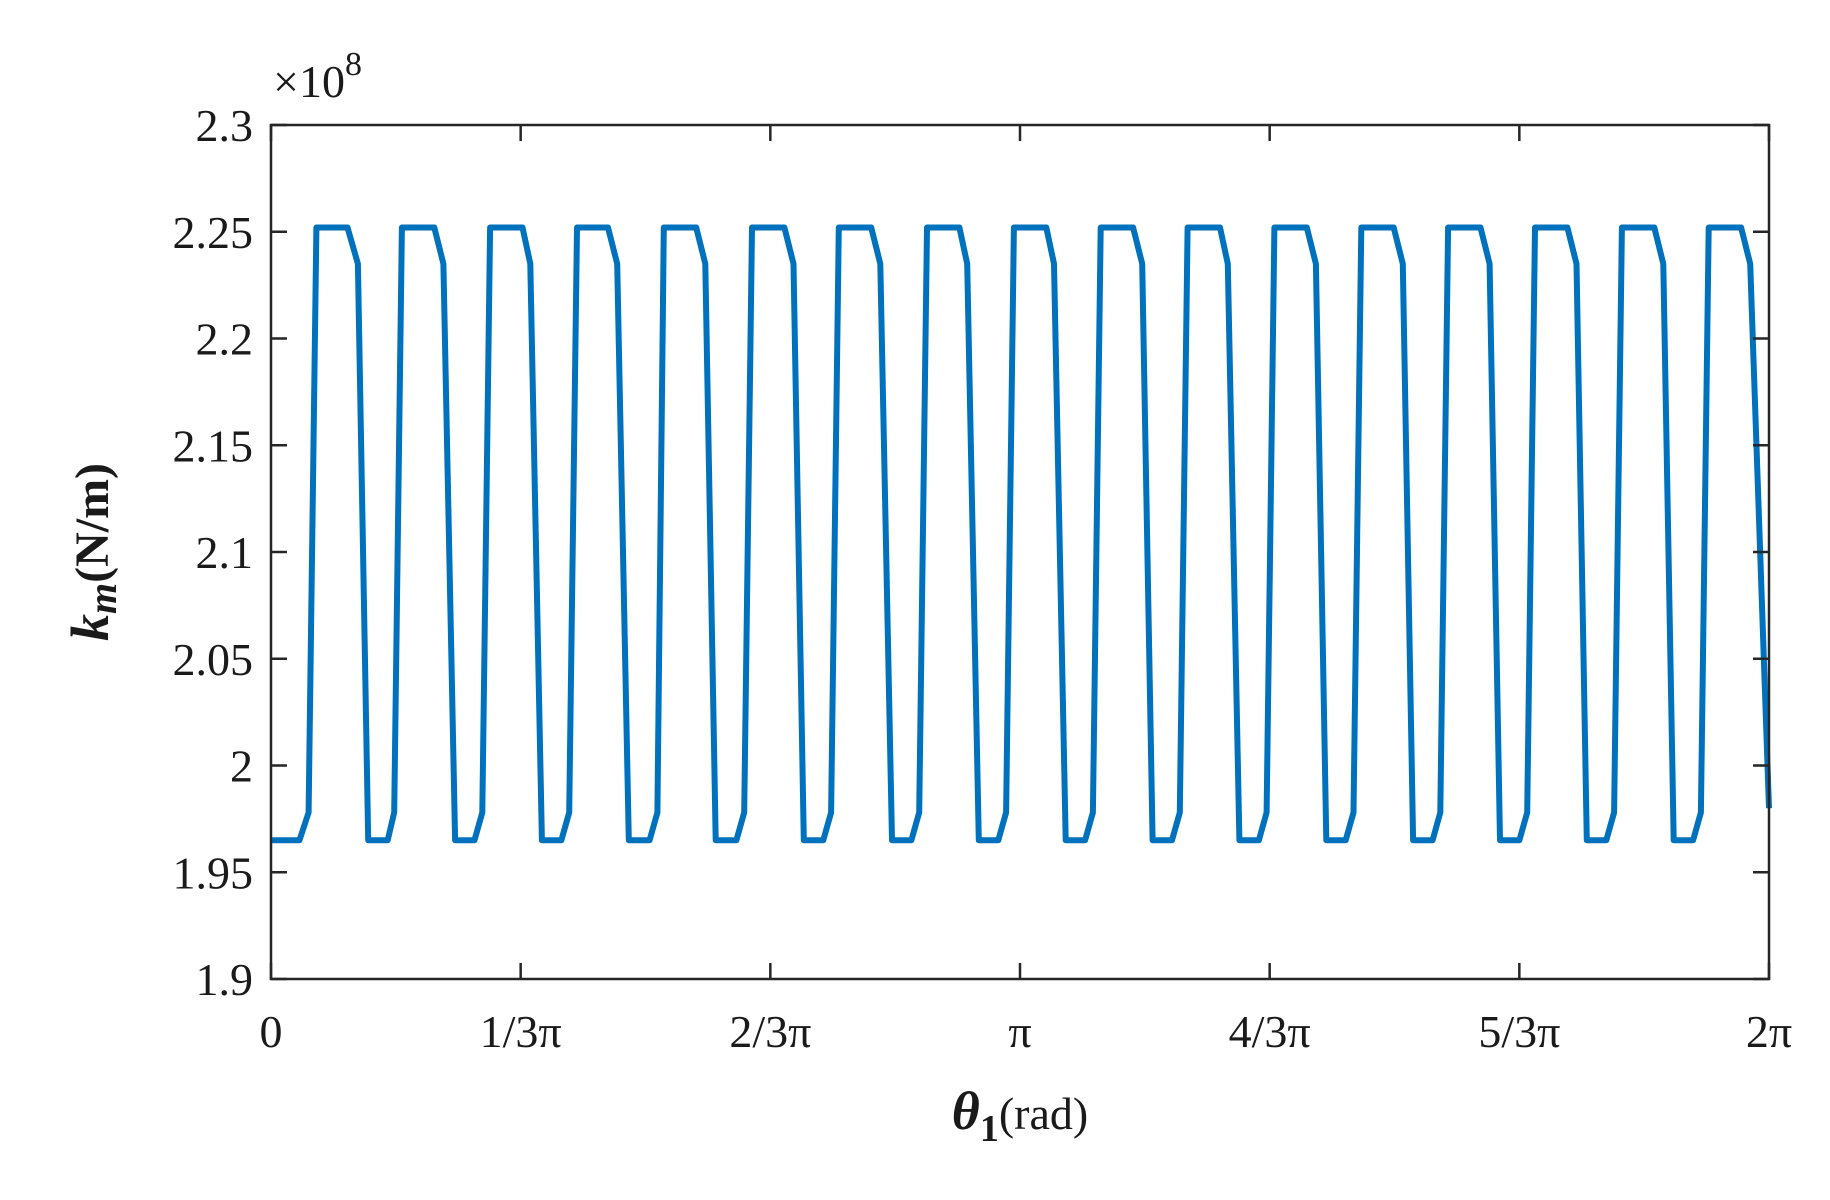 The height and width of the screenshot is (1200, 1830). I want to click on y-tick-label-2: 2, so click(241, 766).